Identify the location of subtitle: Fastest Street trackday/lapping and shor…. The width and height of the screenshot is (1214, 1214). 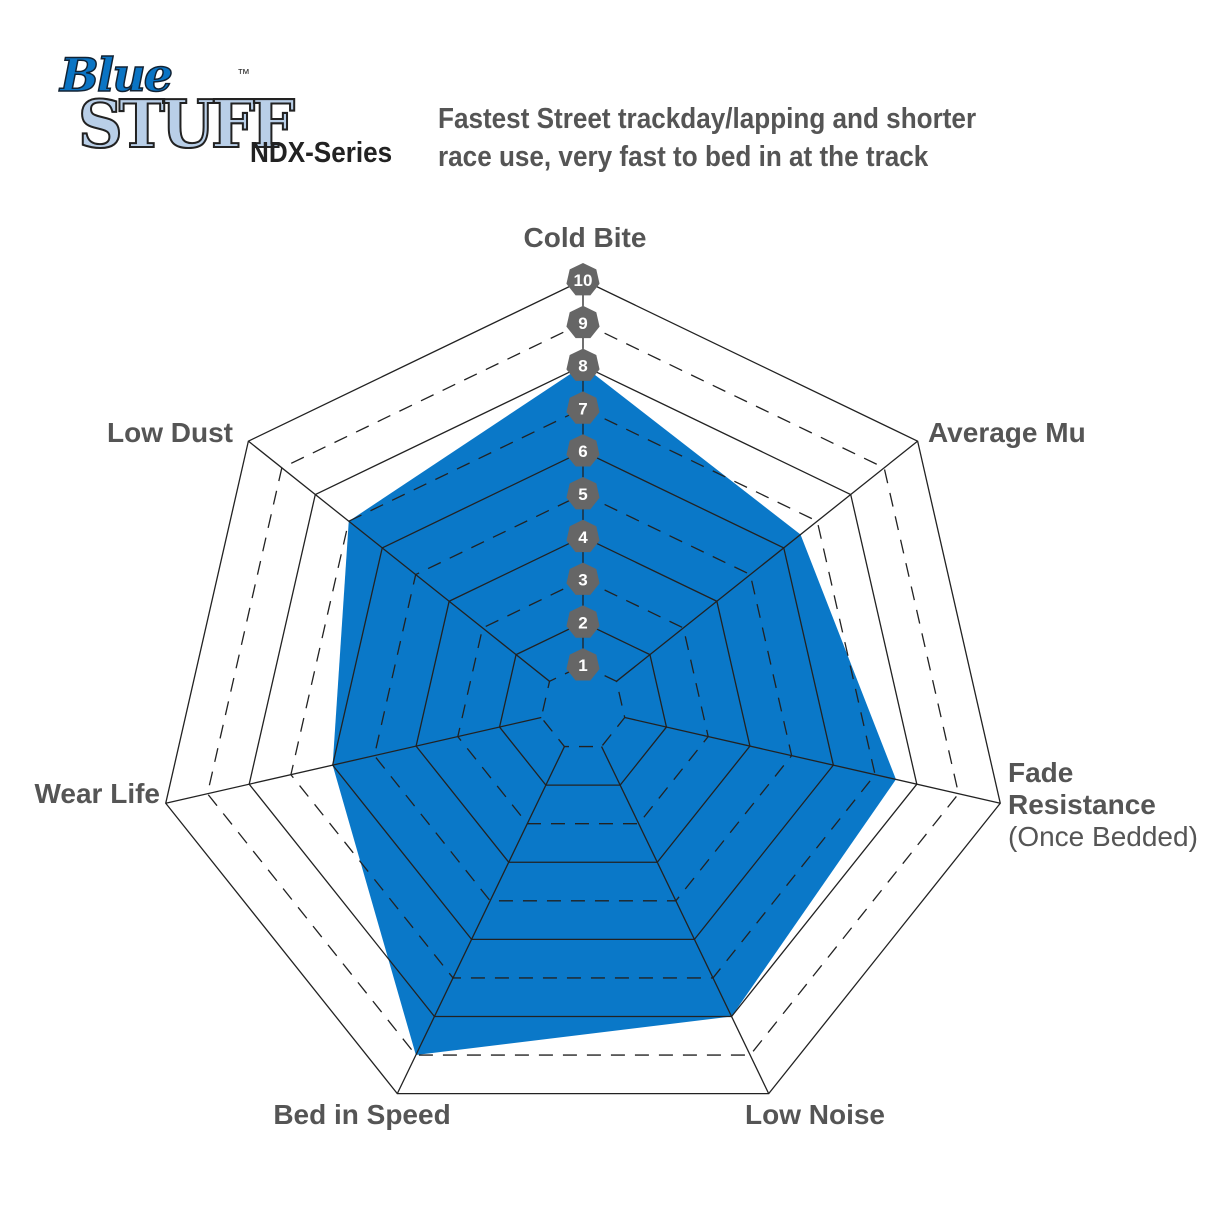
(707, 138).